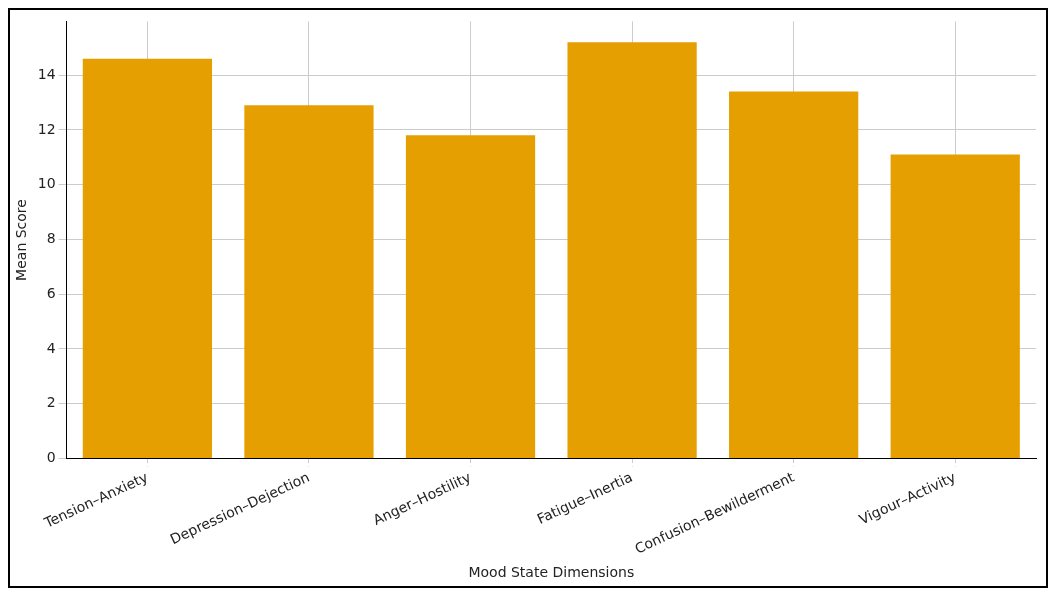 The image size is (1062, 600). Describe the element at coordinates (46, 128) in the screenshot. I see `y-tick-label: 12` at that location.